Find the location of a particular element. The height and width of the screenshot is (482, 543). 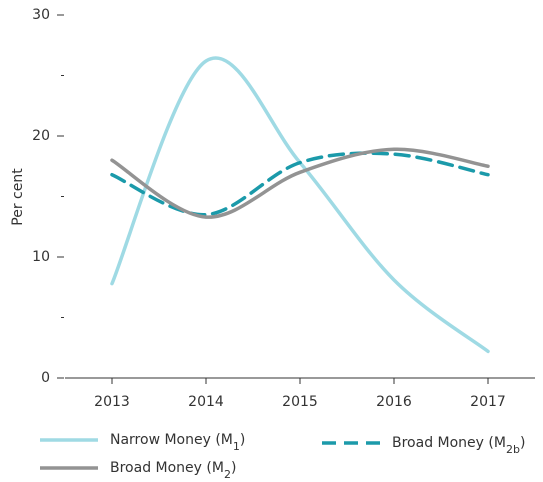

legend-label: Narrow Money (M1) is located at coordinates (177, 442).